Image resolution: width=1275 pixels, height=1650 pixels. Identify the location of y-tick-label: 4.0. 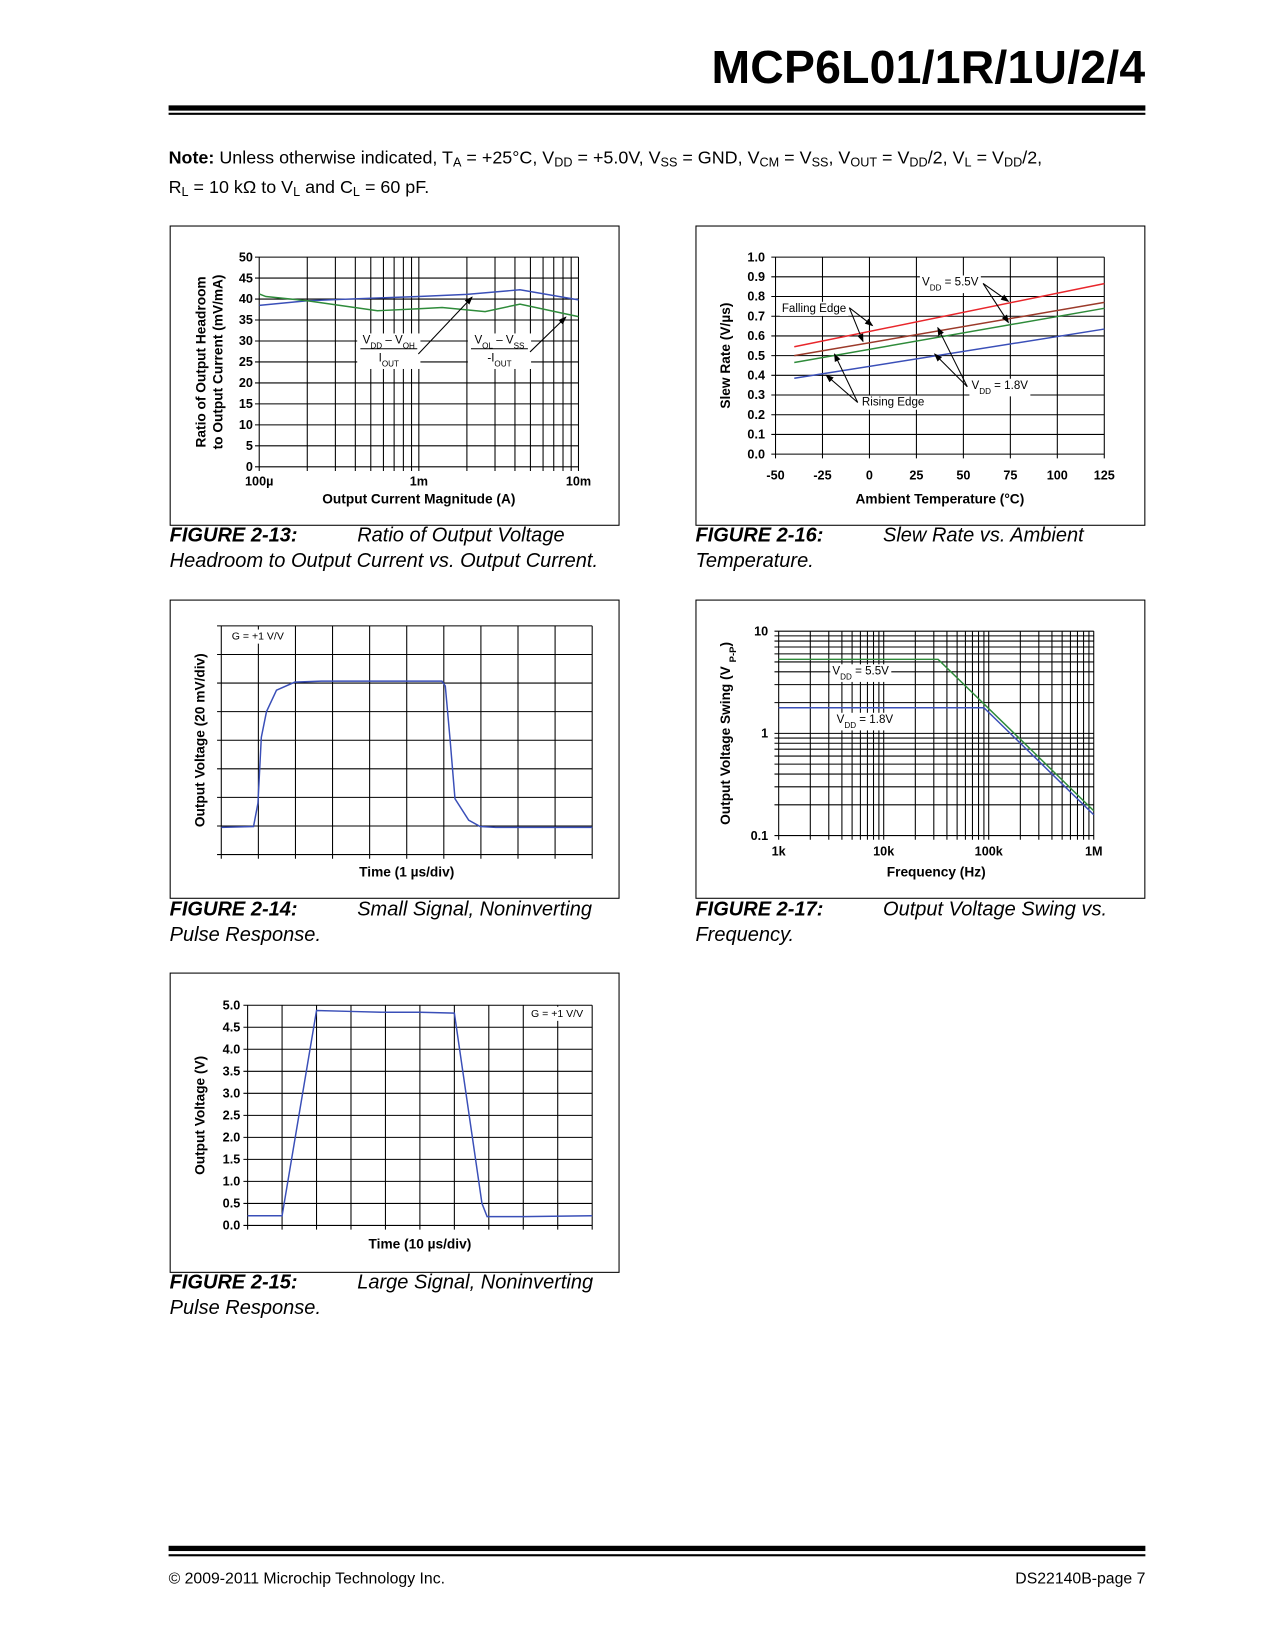
(232, 1049).